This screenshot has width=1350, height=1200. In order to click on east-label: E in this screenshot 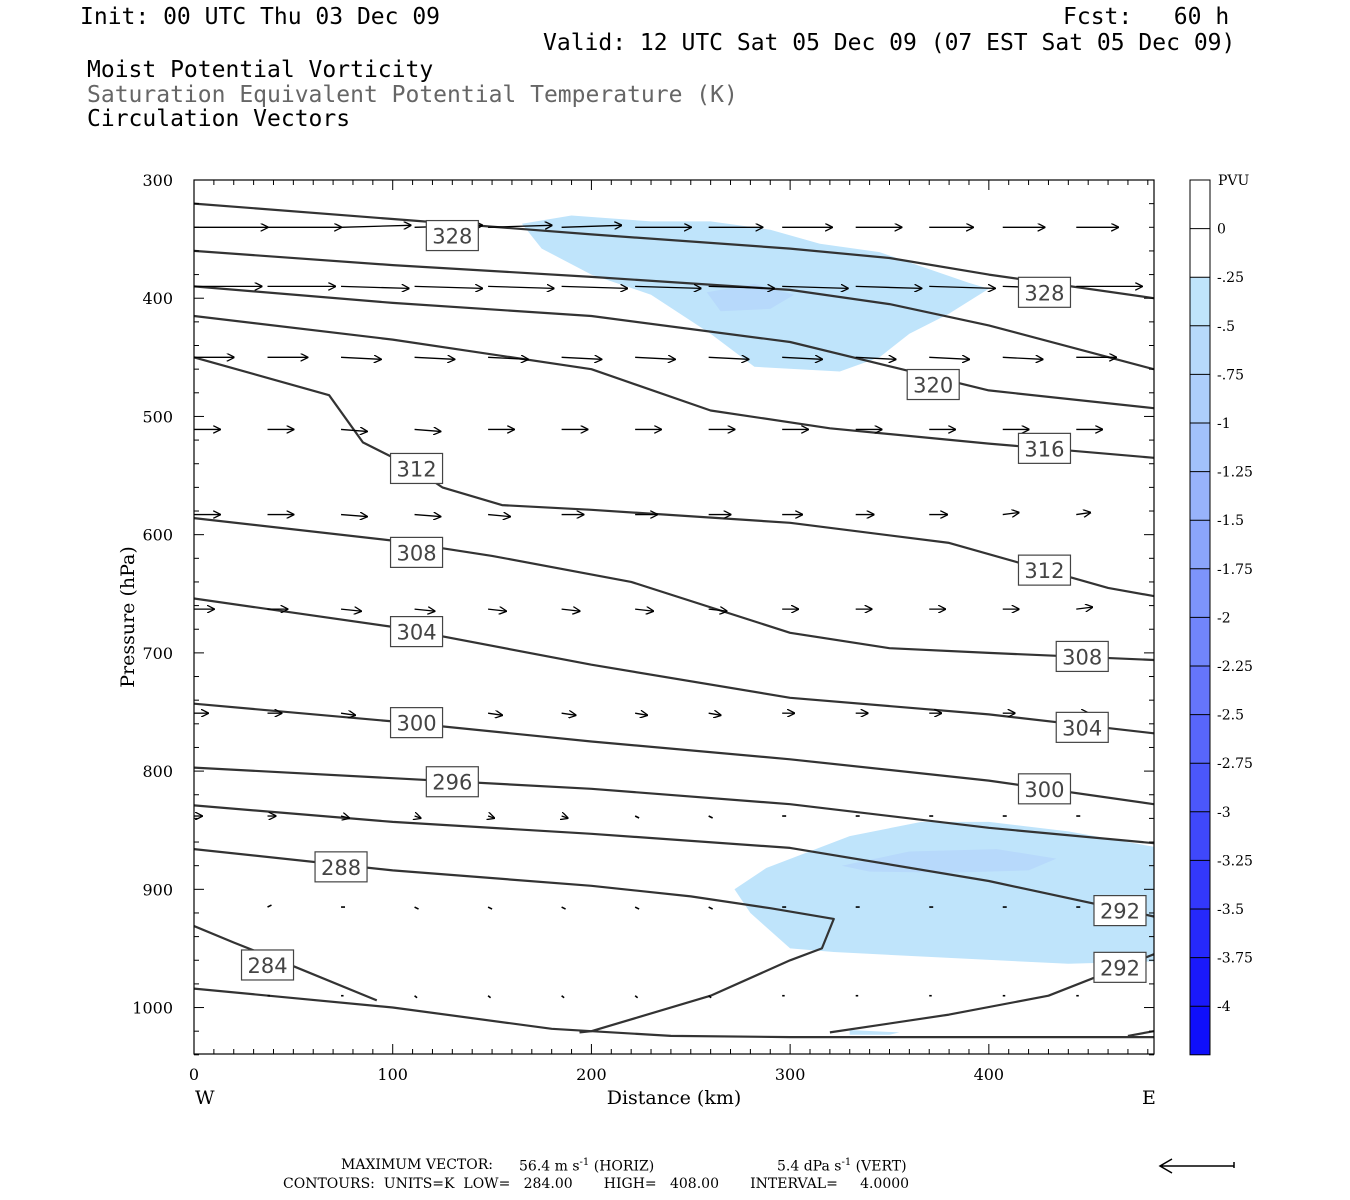, I will do `click(1149, 1098)`.